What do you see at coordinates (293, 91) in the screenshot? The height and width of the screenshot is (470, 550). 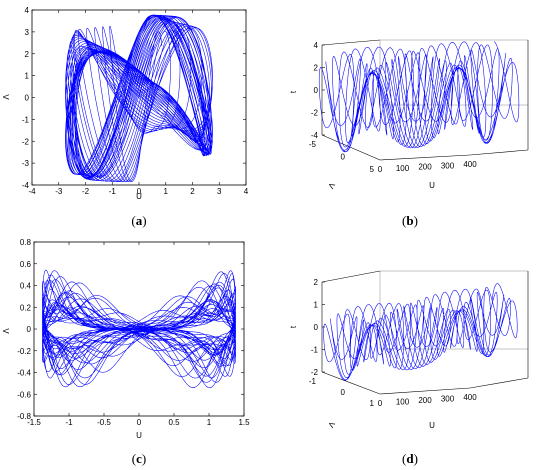 I see `plot-b-zlabel: t` at bounding box center [293, 91].